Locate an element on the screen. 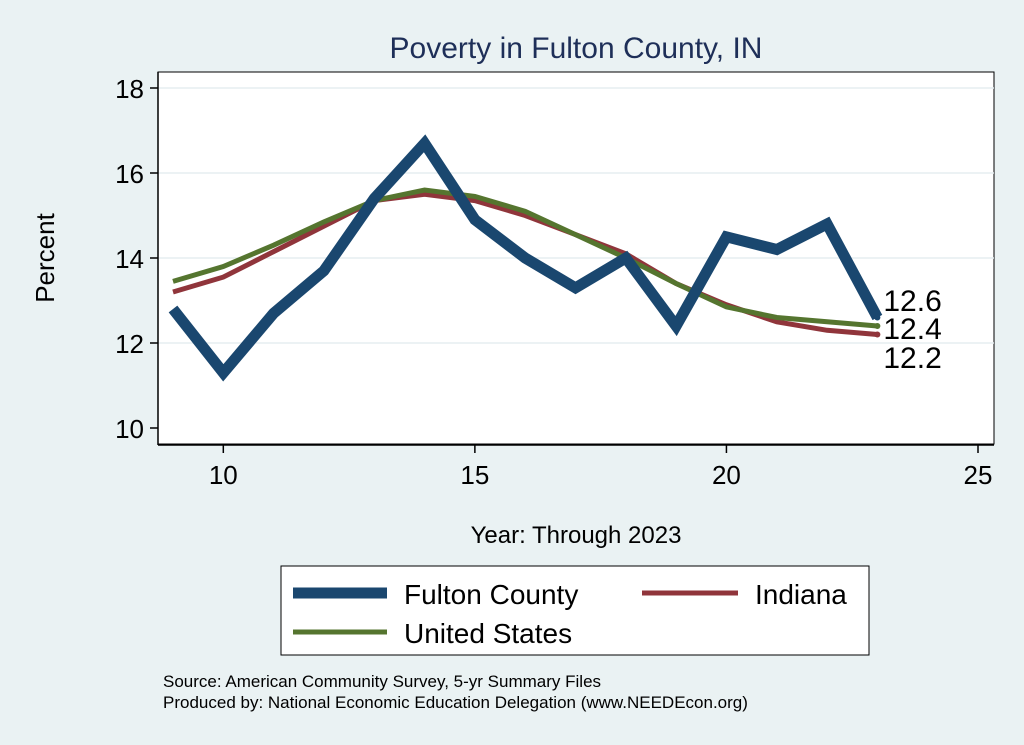  legend-label-fulton-county: Fulton County is located at coordinates (491, 594).